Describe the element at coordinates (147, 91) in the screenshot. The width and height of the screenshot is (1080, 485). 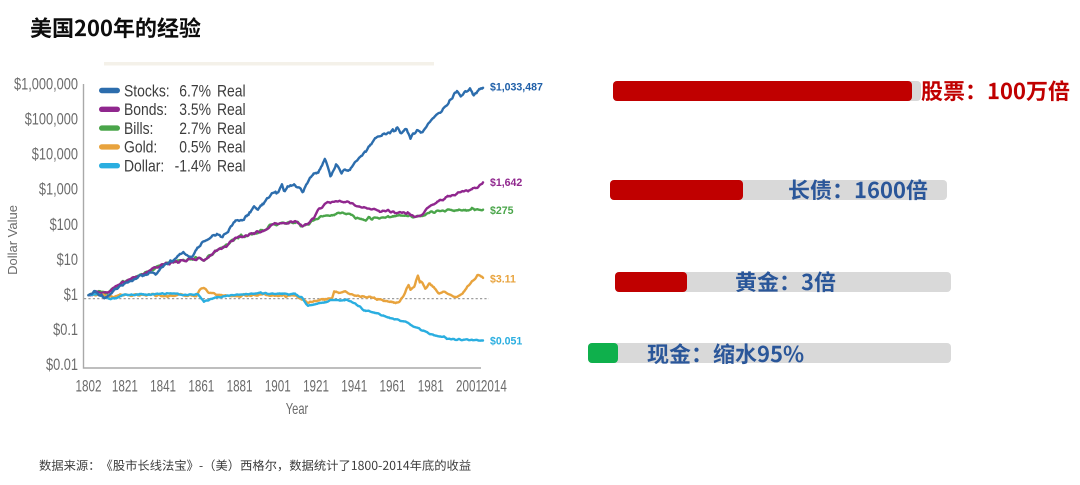
I see `svg-text: Stocks:` at that location.